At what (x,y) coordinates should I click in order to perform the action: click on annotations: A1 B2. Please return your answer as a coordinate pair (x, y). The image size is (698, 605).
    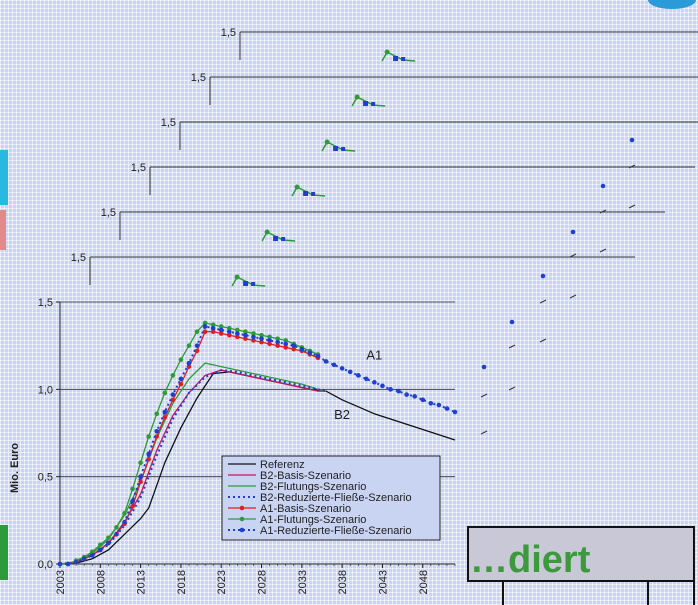
    Looking at the image, I should click on (358, 385).